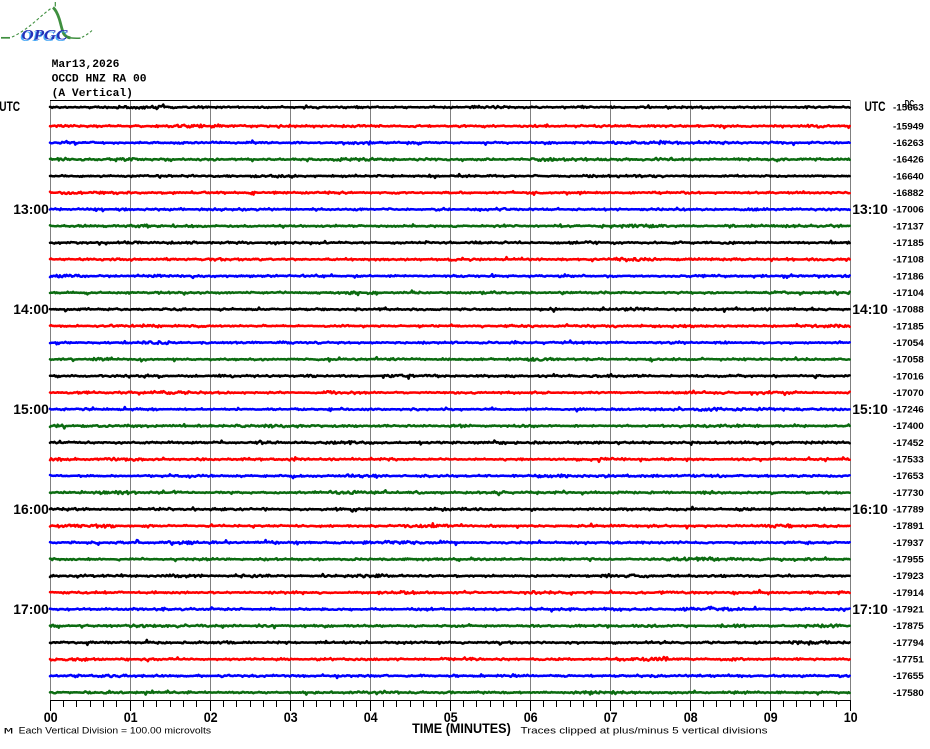  What do you see at coordinates (910, 103) in the screenshot?
I see `svg-text: DC` at bounding box center [910, 103].